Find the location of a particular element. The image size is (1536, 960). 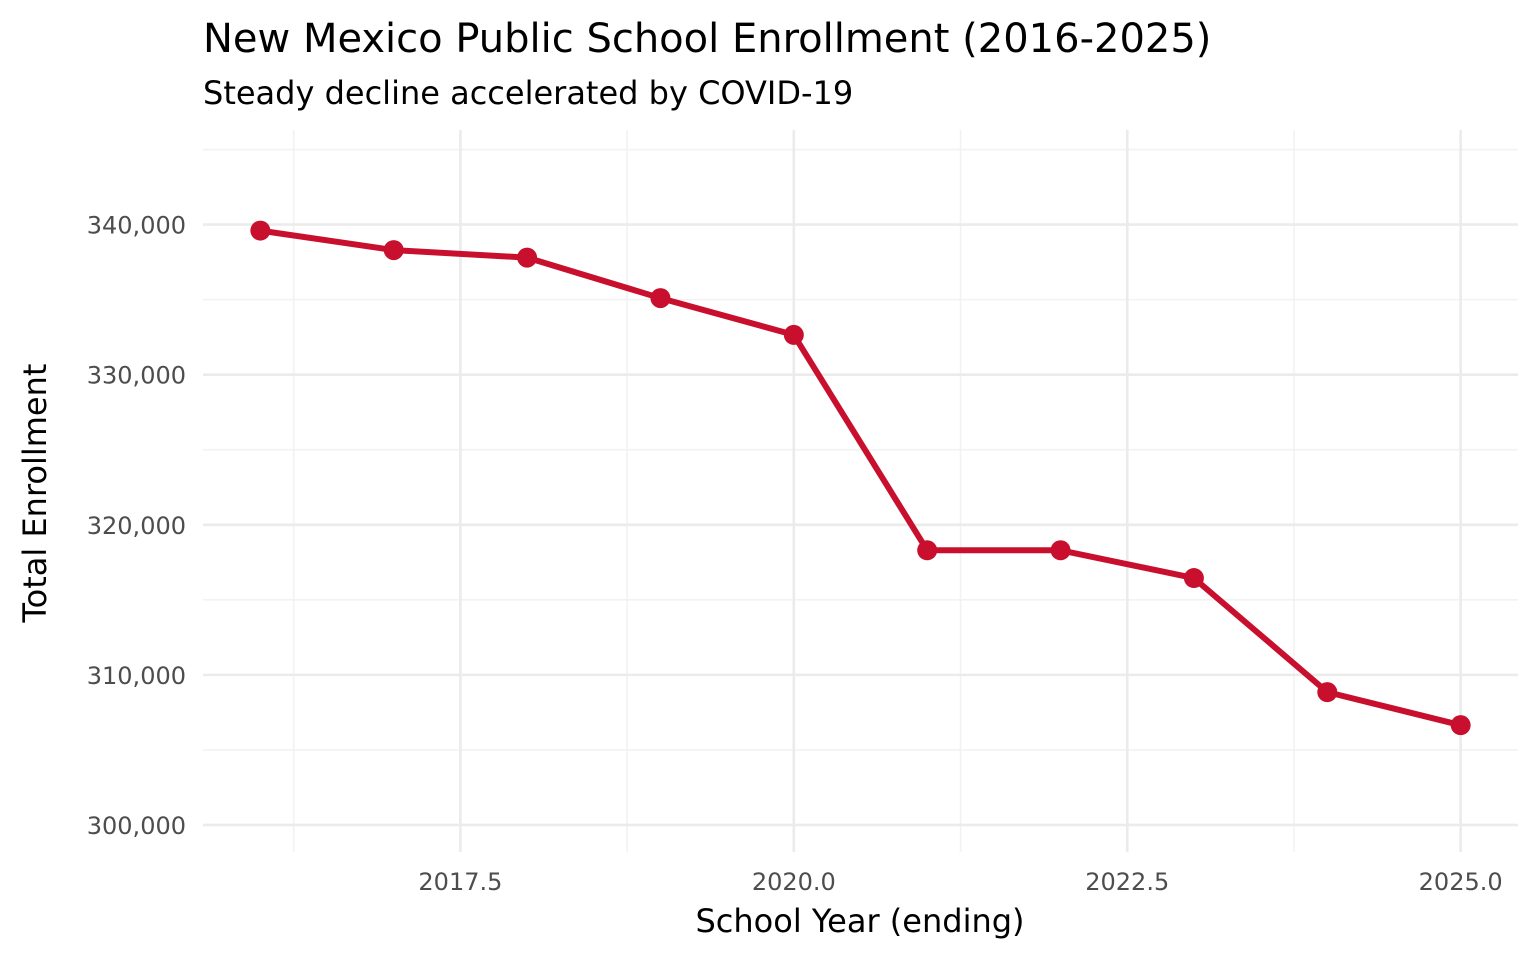

y-axis-ticks: 300,000 310,000 320,000 330,000 340,000 is located at coordinates (136, 526).